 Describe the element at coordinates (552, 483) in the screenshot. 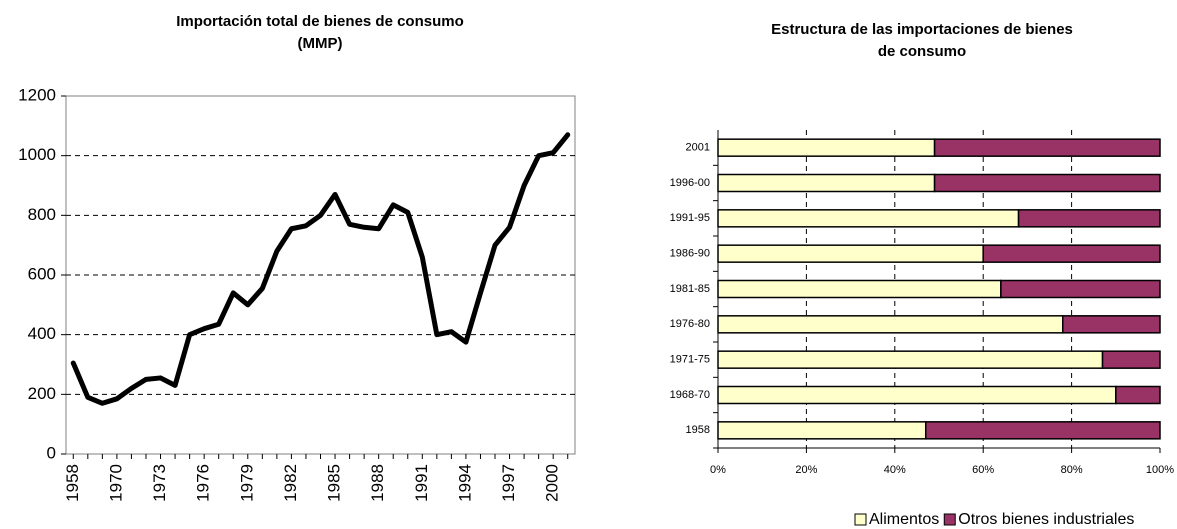

I see `x-tick-label: 2000` at that location.